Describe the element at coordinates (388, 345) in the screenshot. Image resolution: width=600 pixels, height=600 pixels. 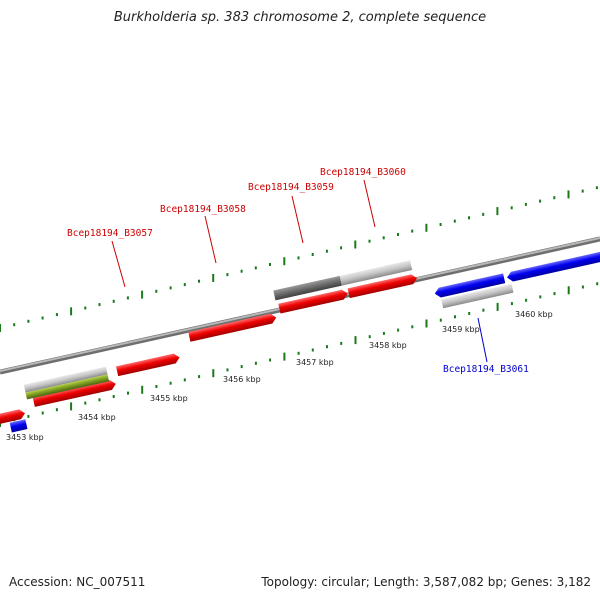
I see `tick-label: 3458 kbp` at that location.